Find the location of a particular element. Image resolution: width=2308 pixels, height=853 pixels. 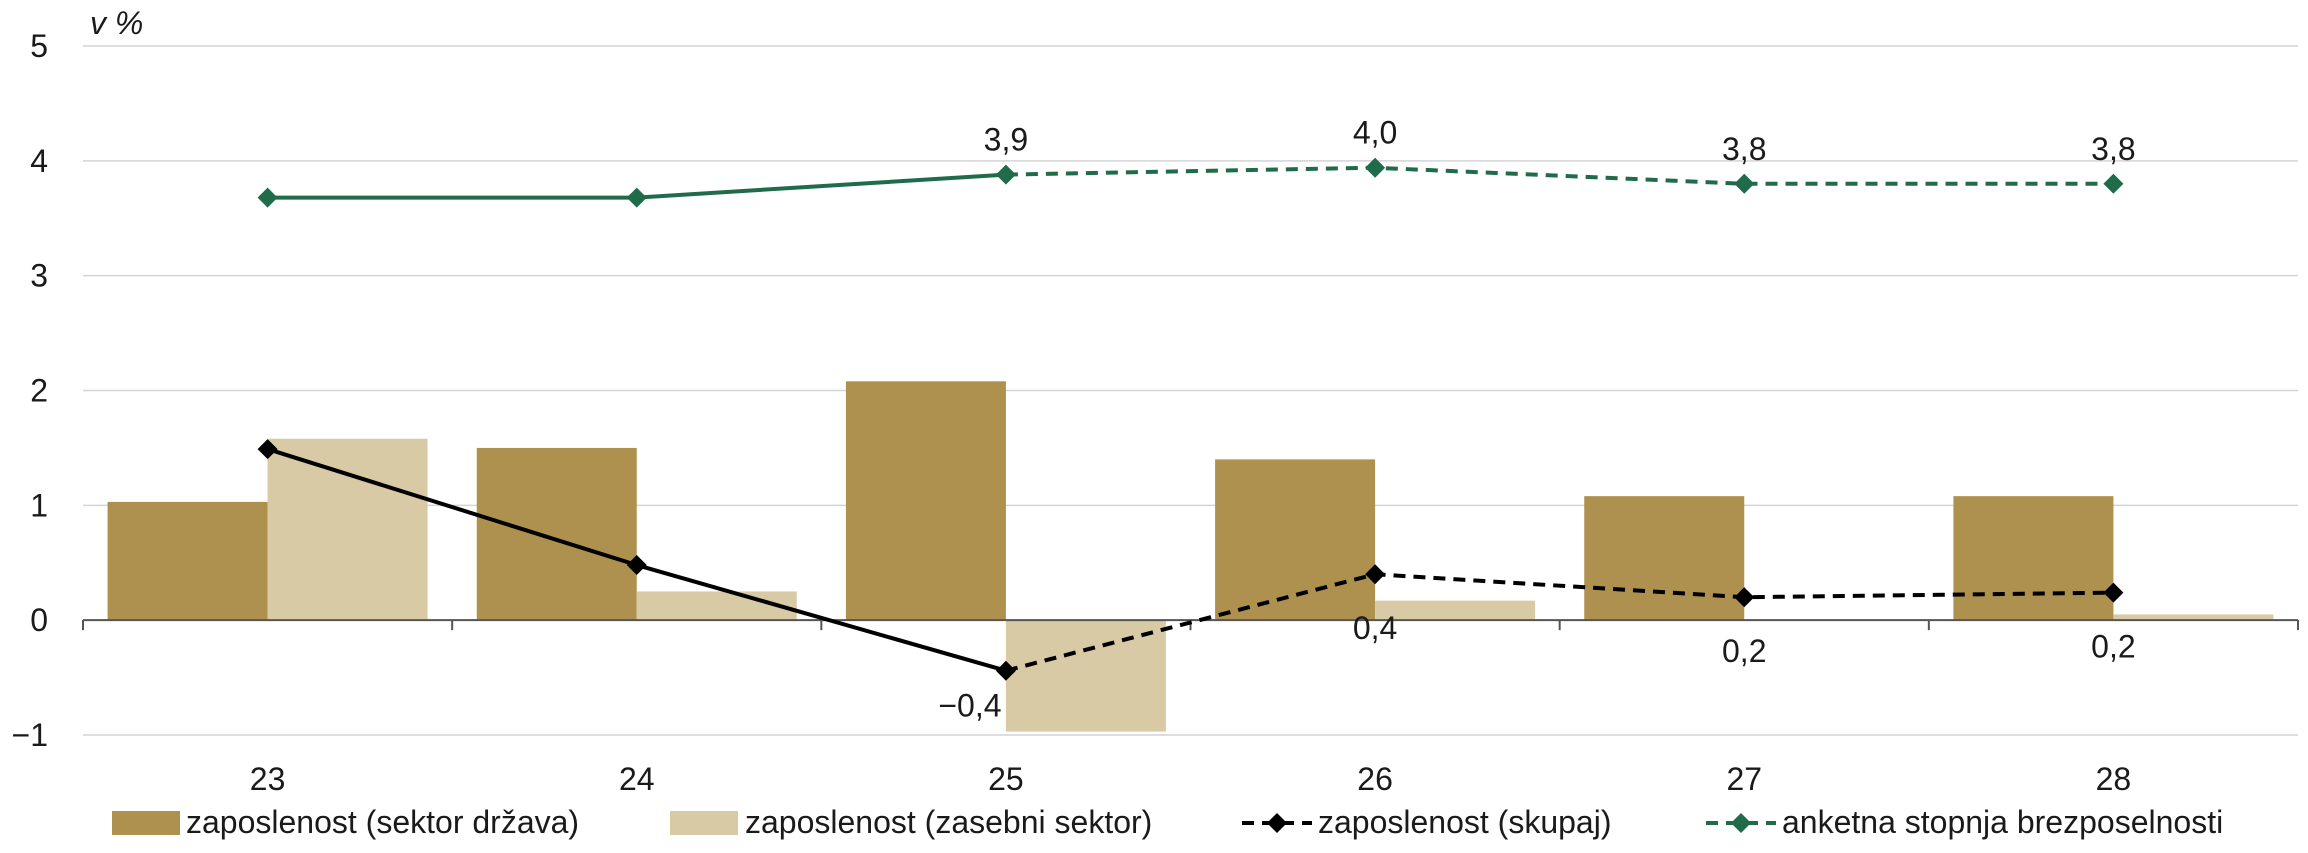

x-axis-ticks: 23 24 25 26 27 28 is located at coordinates (1190, 779).